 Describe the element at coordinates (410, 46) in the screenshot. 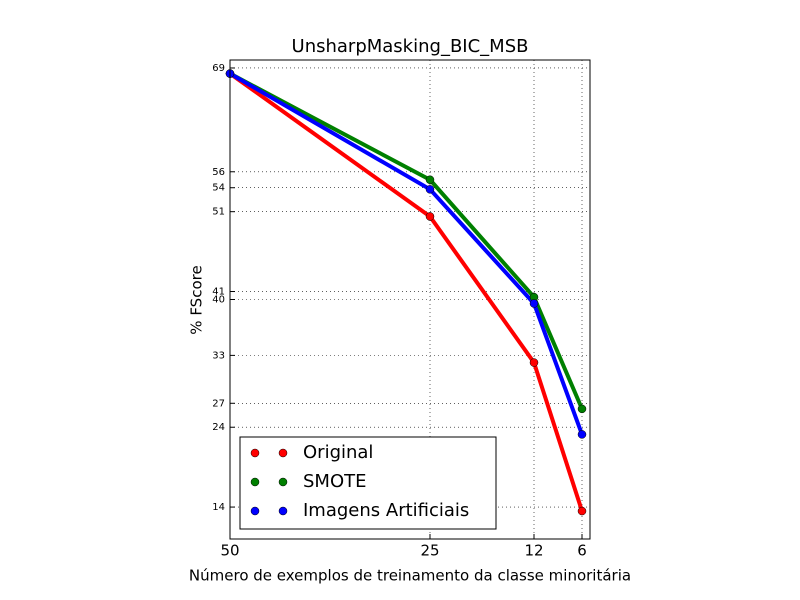

I see `chart-title: UnsharpMasking_BIC_MSB` at that location.